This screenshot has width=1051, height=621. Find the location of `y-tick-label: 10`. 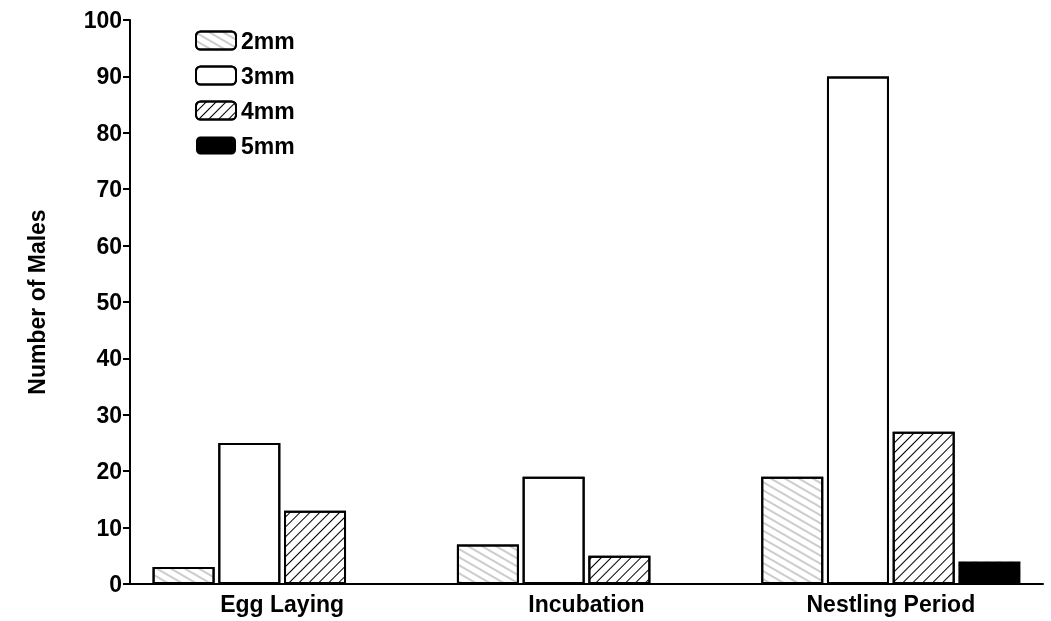

y-tick-label: 10 is located at coordinates (109, 527).